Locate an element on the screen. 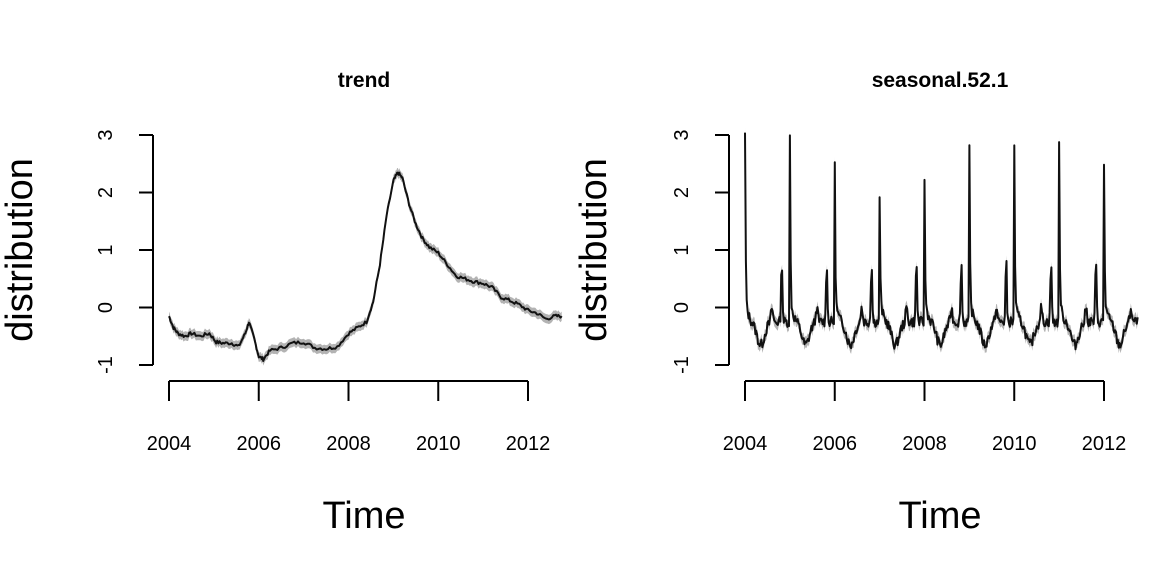 Image resolution: width=1152 pixels, height=576 pixels. trend-y-axis-label: distribution is located at coordinates (20, 250).